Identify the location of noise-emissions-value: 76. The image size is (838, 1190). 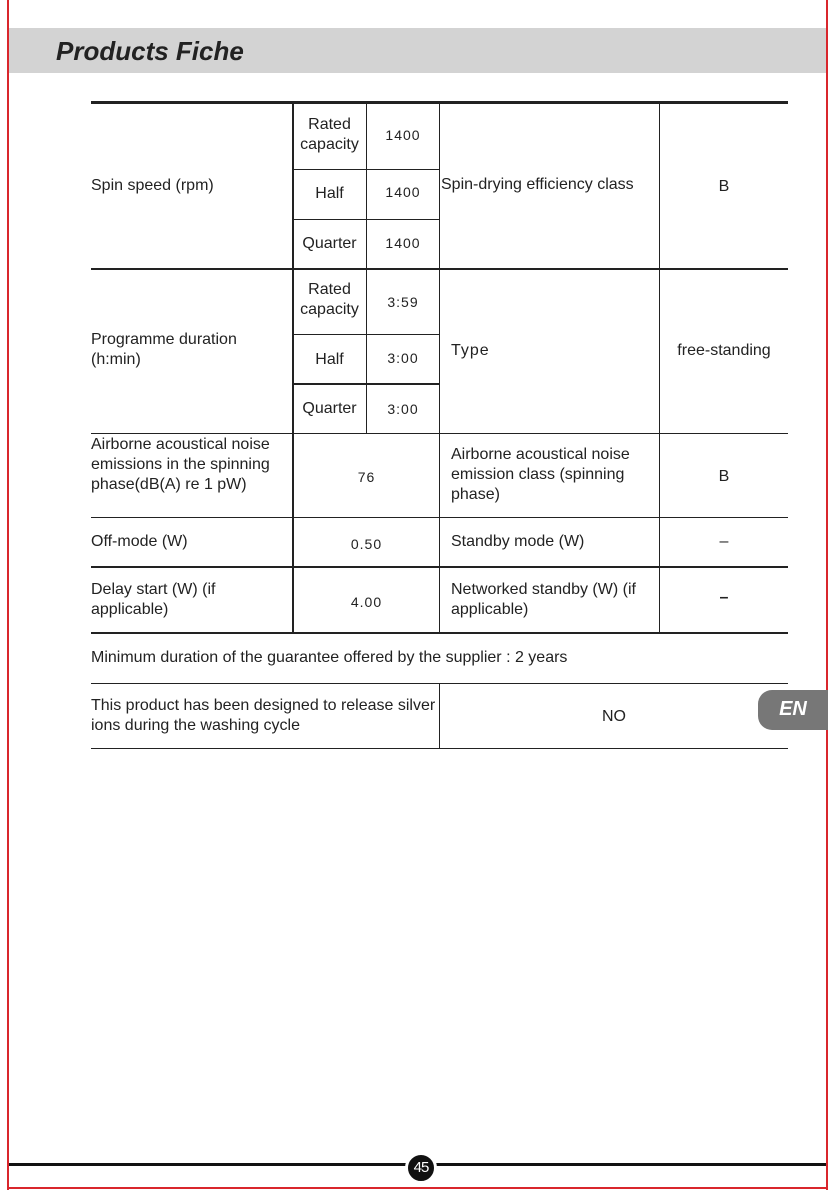
(366, 477).